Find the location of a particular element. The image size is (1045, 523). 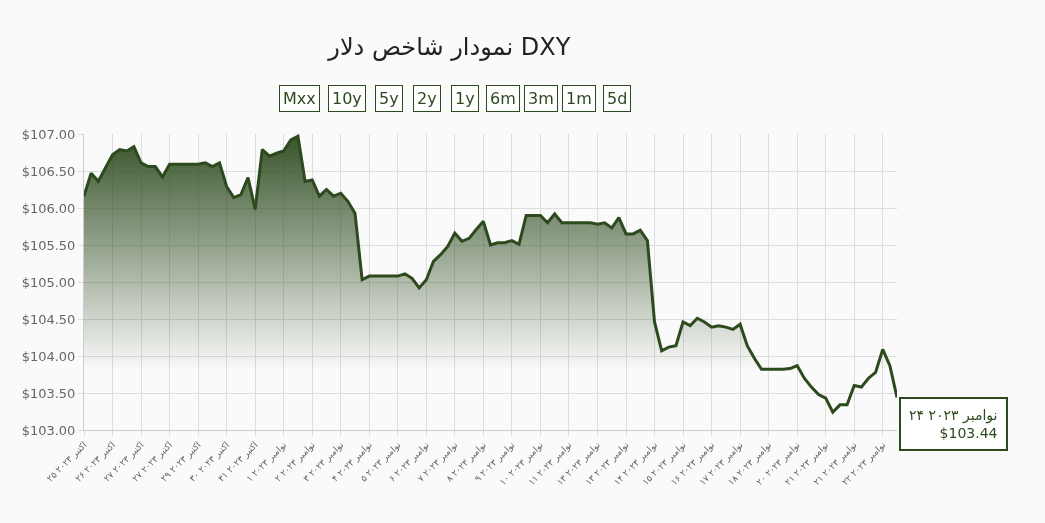

y-tick-label: $104.50 is located at coordinates (48, 319).